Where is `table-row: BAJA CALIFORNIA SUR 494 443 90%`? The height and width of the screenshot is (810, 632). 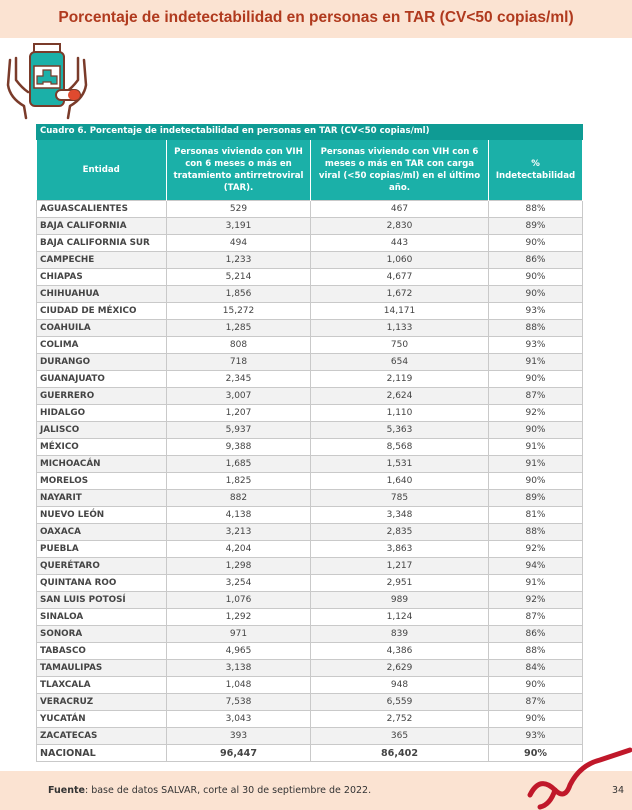 table-row: BAJA CALIFORNIA SUR 494 443 90% is located at coordinates (309, 243).